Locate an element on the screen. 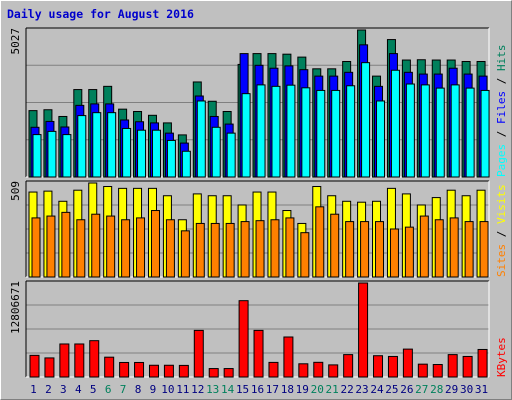 The image size is (512, 400). x-tick-label-day-6: 6 is located at coordinates (108, 389).